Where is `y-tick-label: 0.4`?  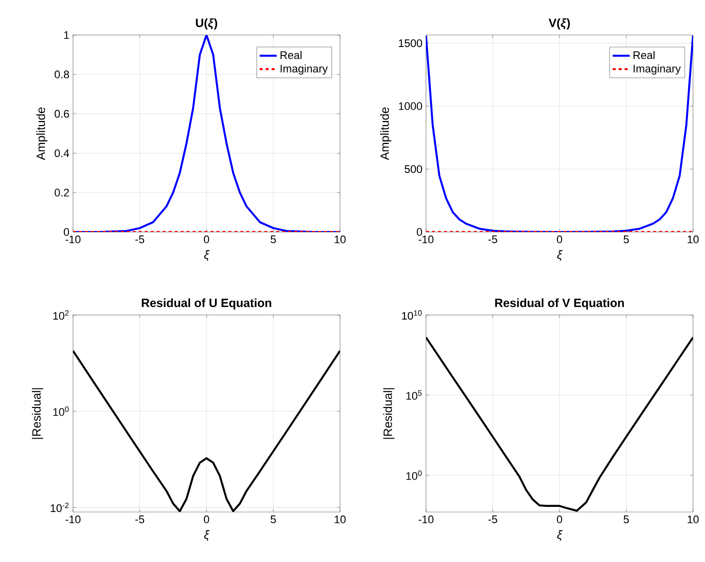
y-tick-label: 0.4 is located at coordinates (62, 153).